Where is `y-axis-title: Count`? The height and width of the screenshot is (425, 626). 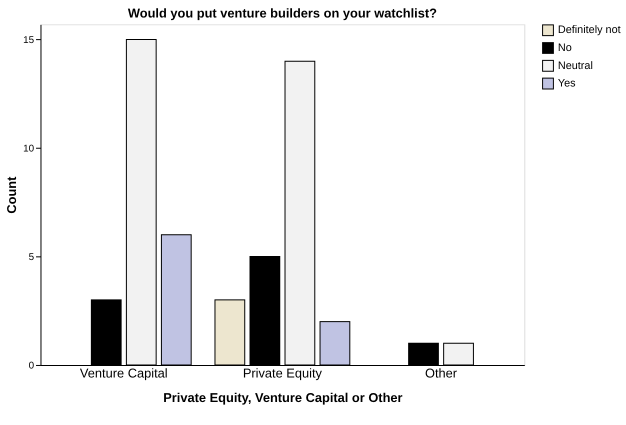
y-axis-title: Count is located at coordinates (12, 195).